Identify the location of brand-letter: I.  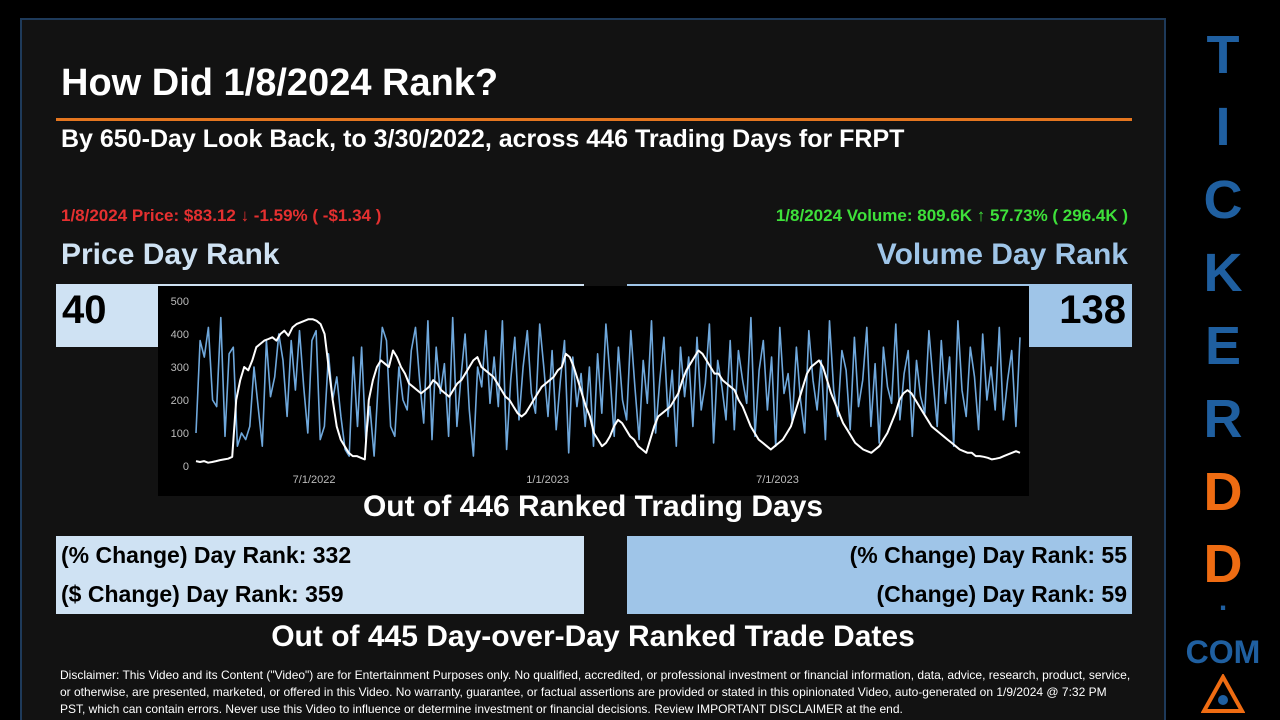
(1223, 127).